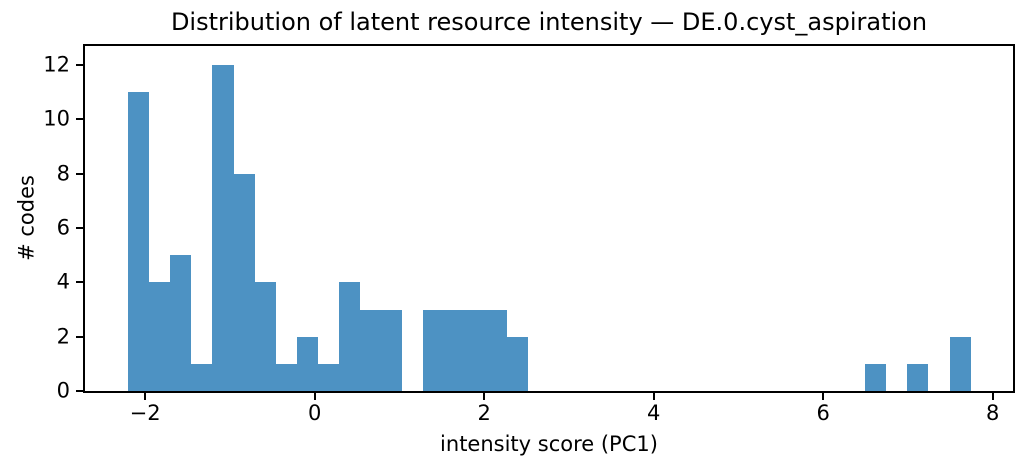 The width and height of the screenshot is (1029, 470). Describe the element at coordinates (823, 413) in the screenshot. I see `x-axis-tick-label: 6` at that location.